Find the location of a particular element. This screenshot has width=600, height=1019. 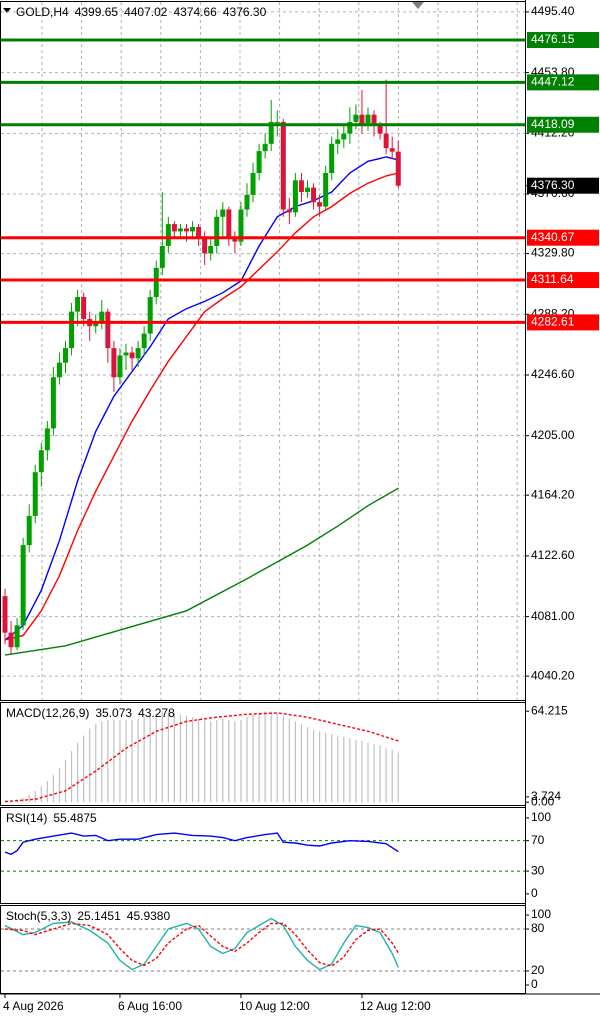

panel-header: RSI(14) 55.4875 is located at coordinates (51, 818).